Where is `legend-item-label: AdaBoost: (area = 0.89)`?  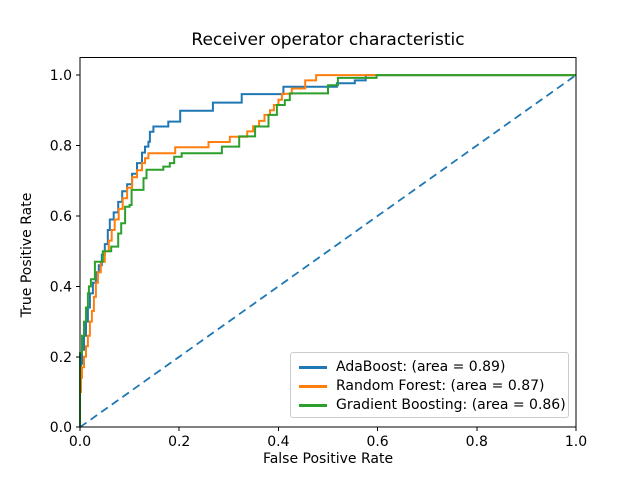
legend-item-label: AdaBoost: (area = 0.89) is located at coordinates (421, 367).